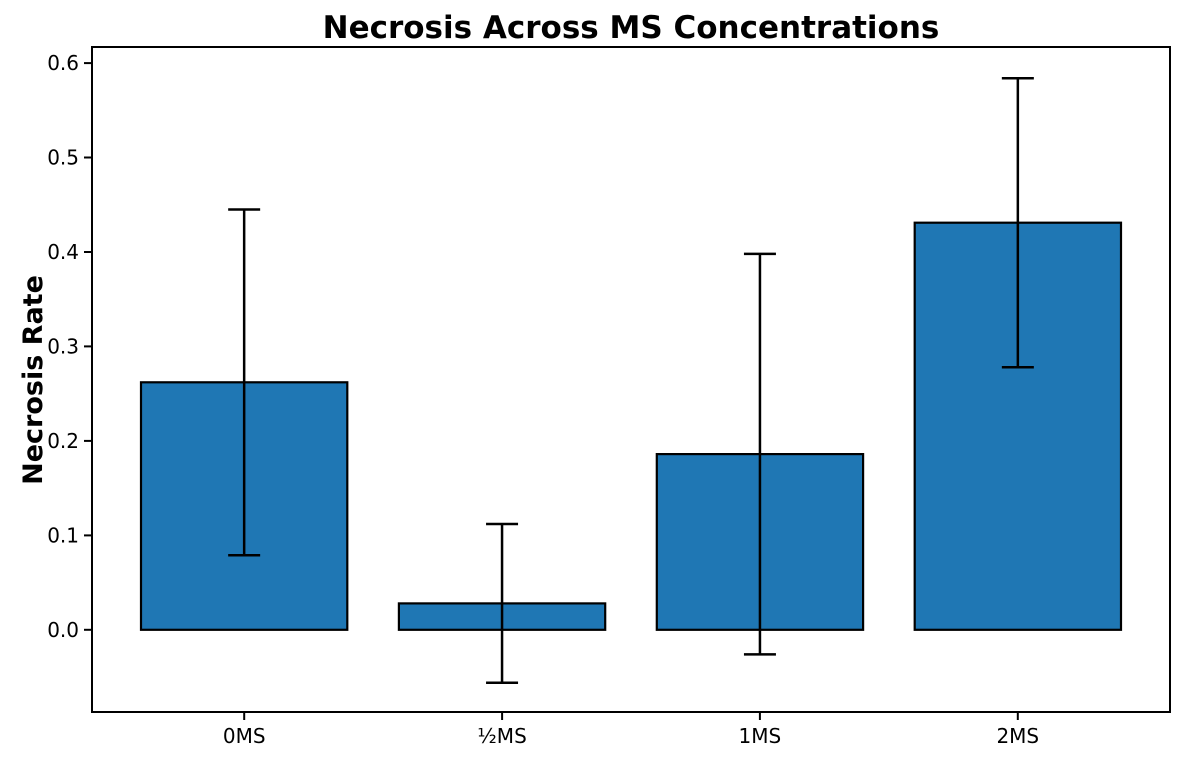 Image resolution: width=1185 pixels, height=762 pixels. What do you see at coordinates (501, 736) in the screenshot?
I see `x-tick-label-ms: ½MS` at bounding box center [501, 736].